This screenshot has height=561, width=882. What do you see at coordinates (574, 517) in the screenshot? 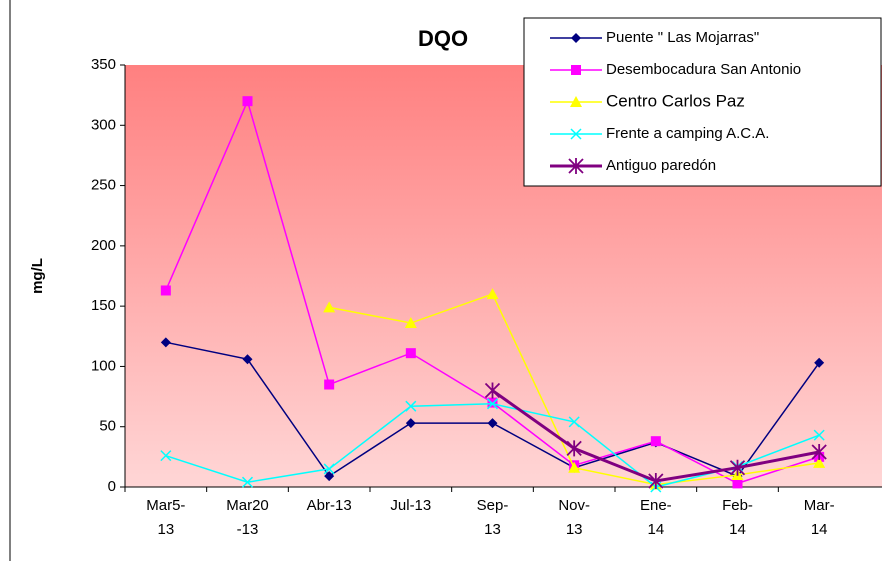
I see `x-tick-label: Nov-13` at bounding box center [574, 517].